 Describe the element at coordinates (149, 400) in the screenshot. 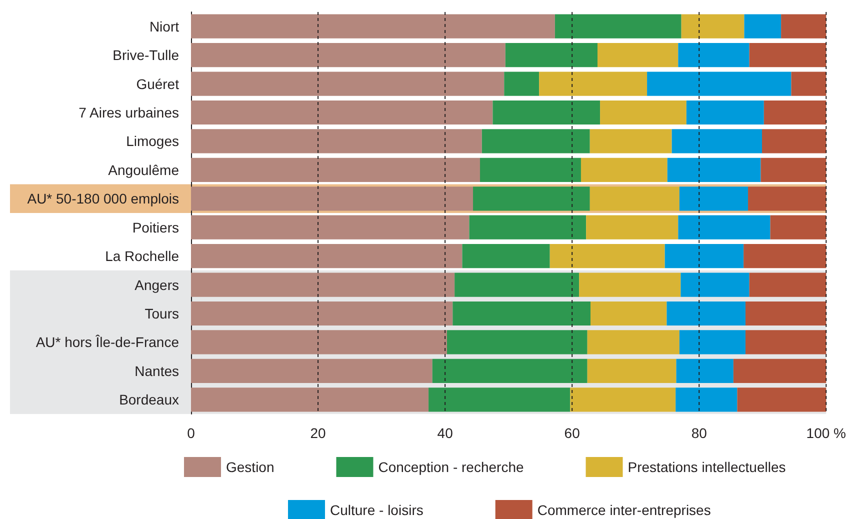

I see `y-tick-label: Bordeaux` at that location.